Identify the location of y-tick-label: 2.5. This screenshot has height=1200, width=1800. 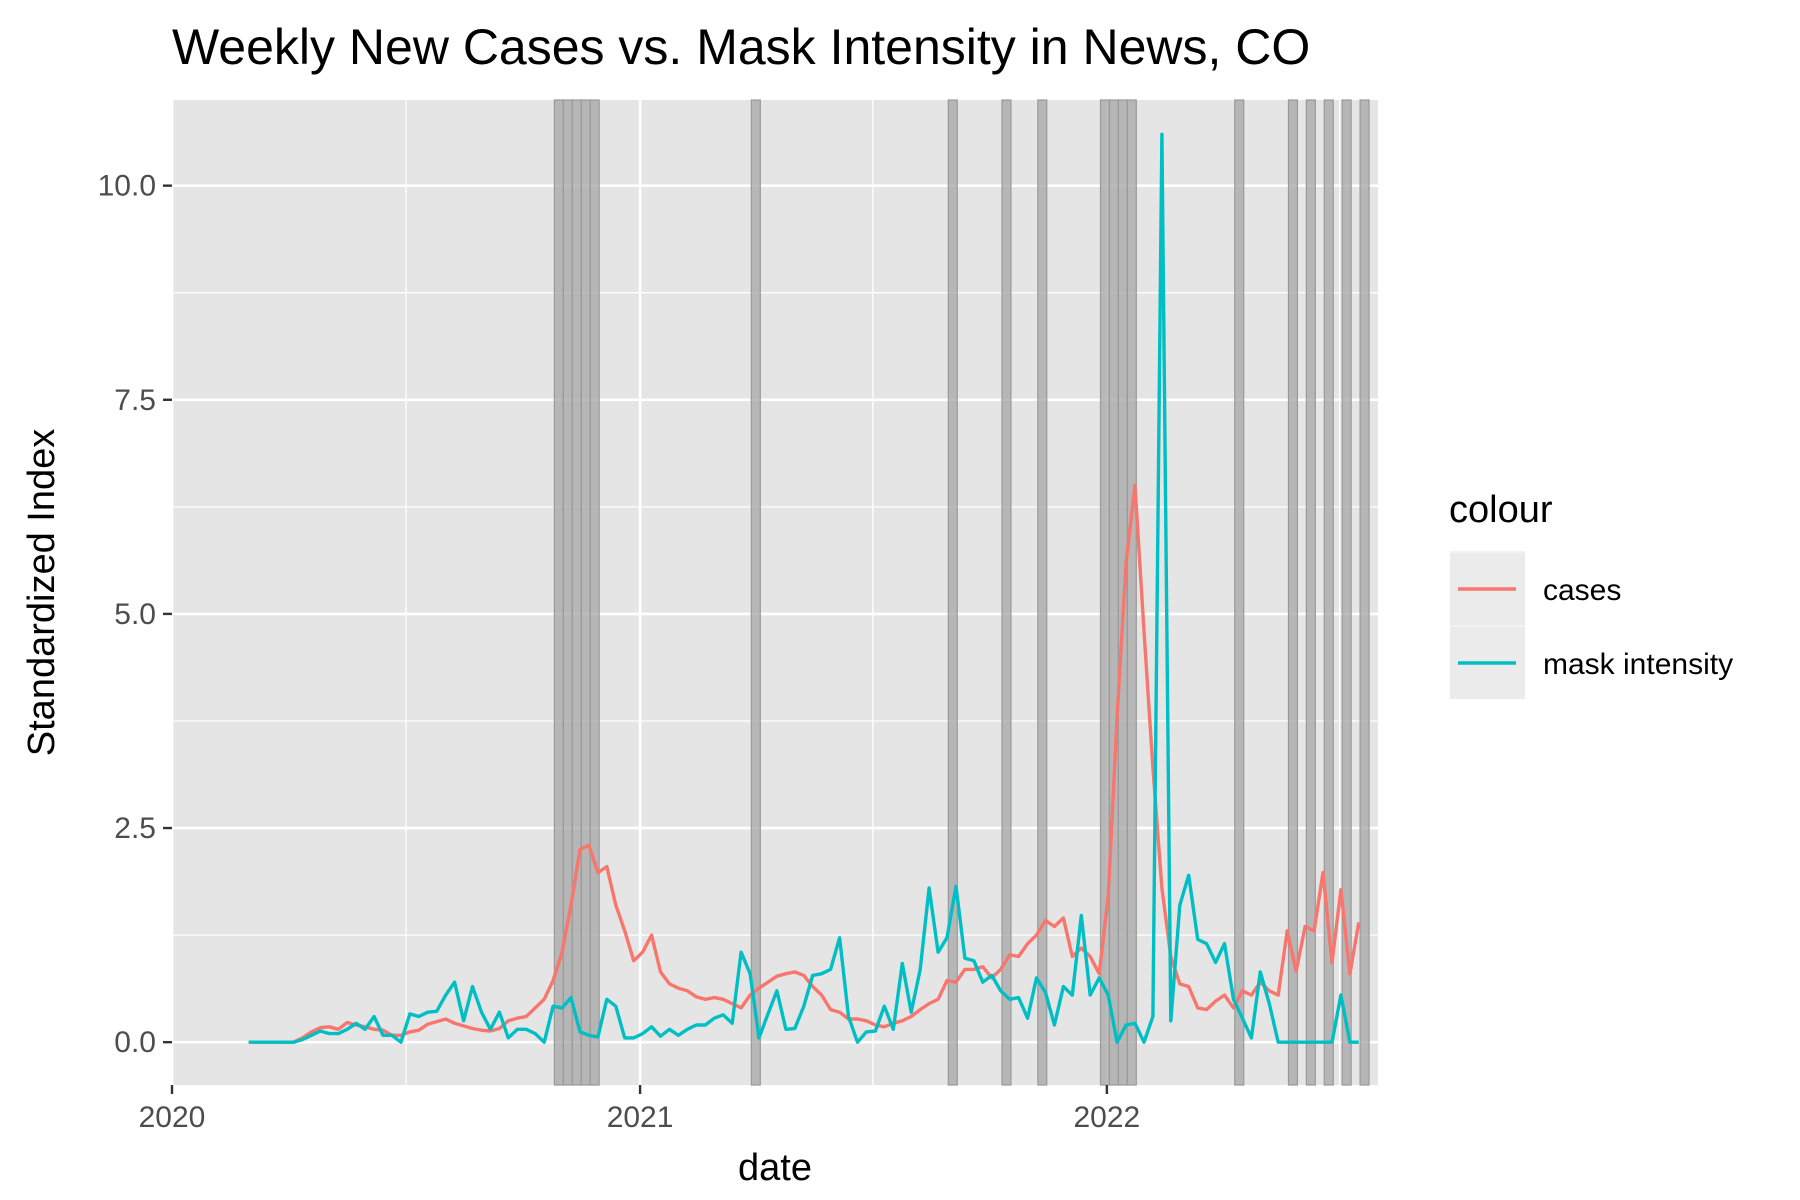
(135, 828).